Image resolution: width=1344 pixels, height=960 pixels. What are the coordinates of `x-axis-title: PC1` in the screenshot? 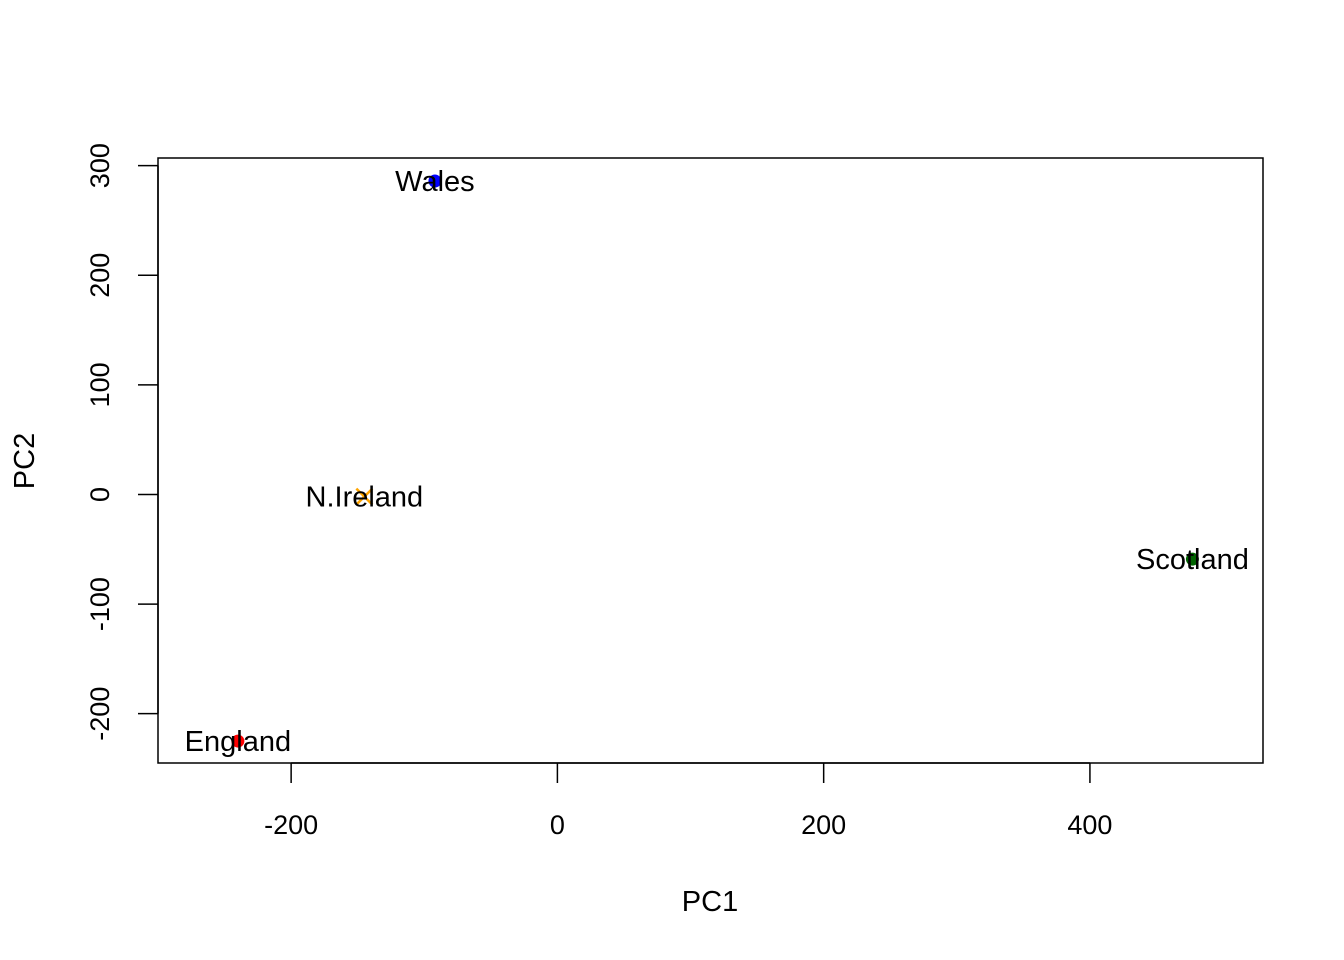 It's located at (710, 902).